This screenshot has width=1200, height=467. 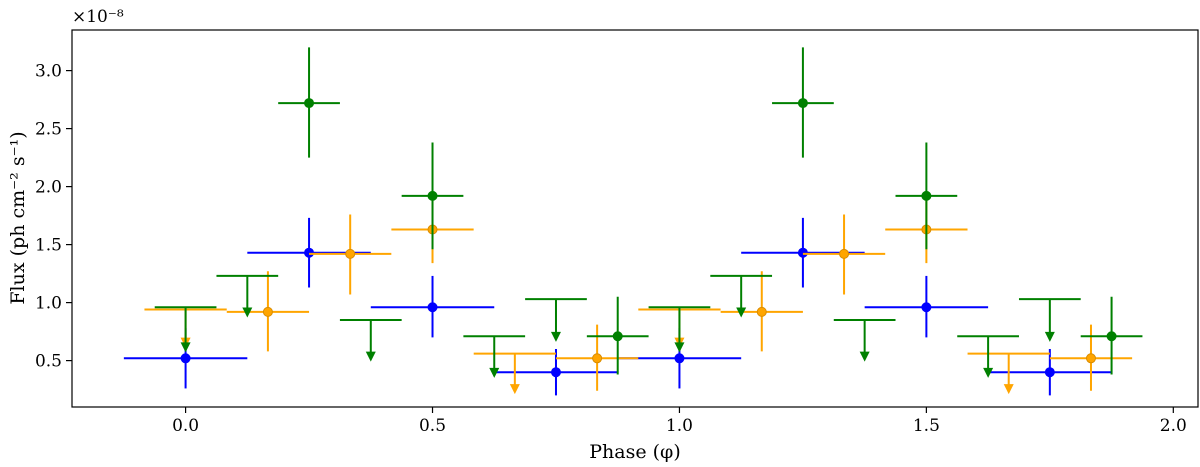 What do you see at coordinates (432, 426) in the screenshot?
I see `x-tick-label: 0.5` at bounding box center [432, 426].